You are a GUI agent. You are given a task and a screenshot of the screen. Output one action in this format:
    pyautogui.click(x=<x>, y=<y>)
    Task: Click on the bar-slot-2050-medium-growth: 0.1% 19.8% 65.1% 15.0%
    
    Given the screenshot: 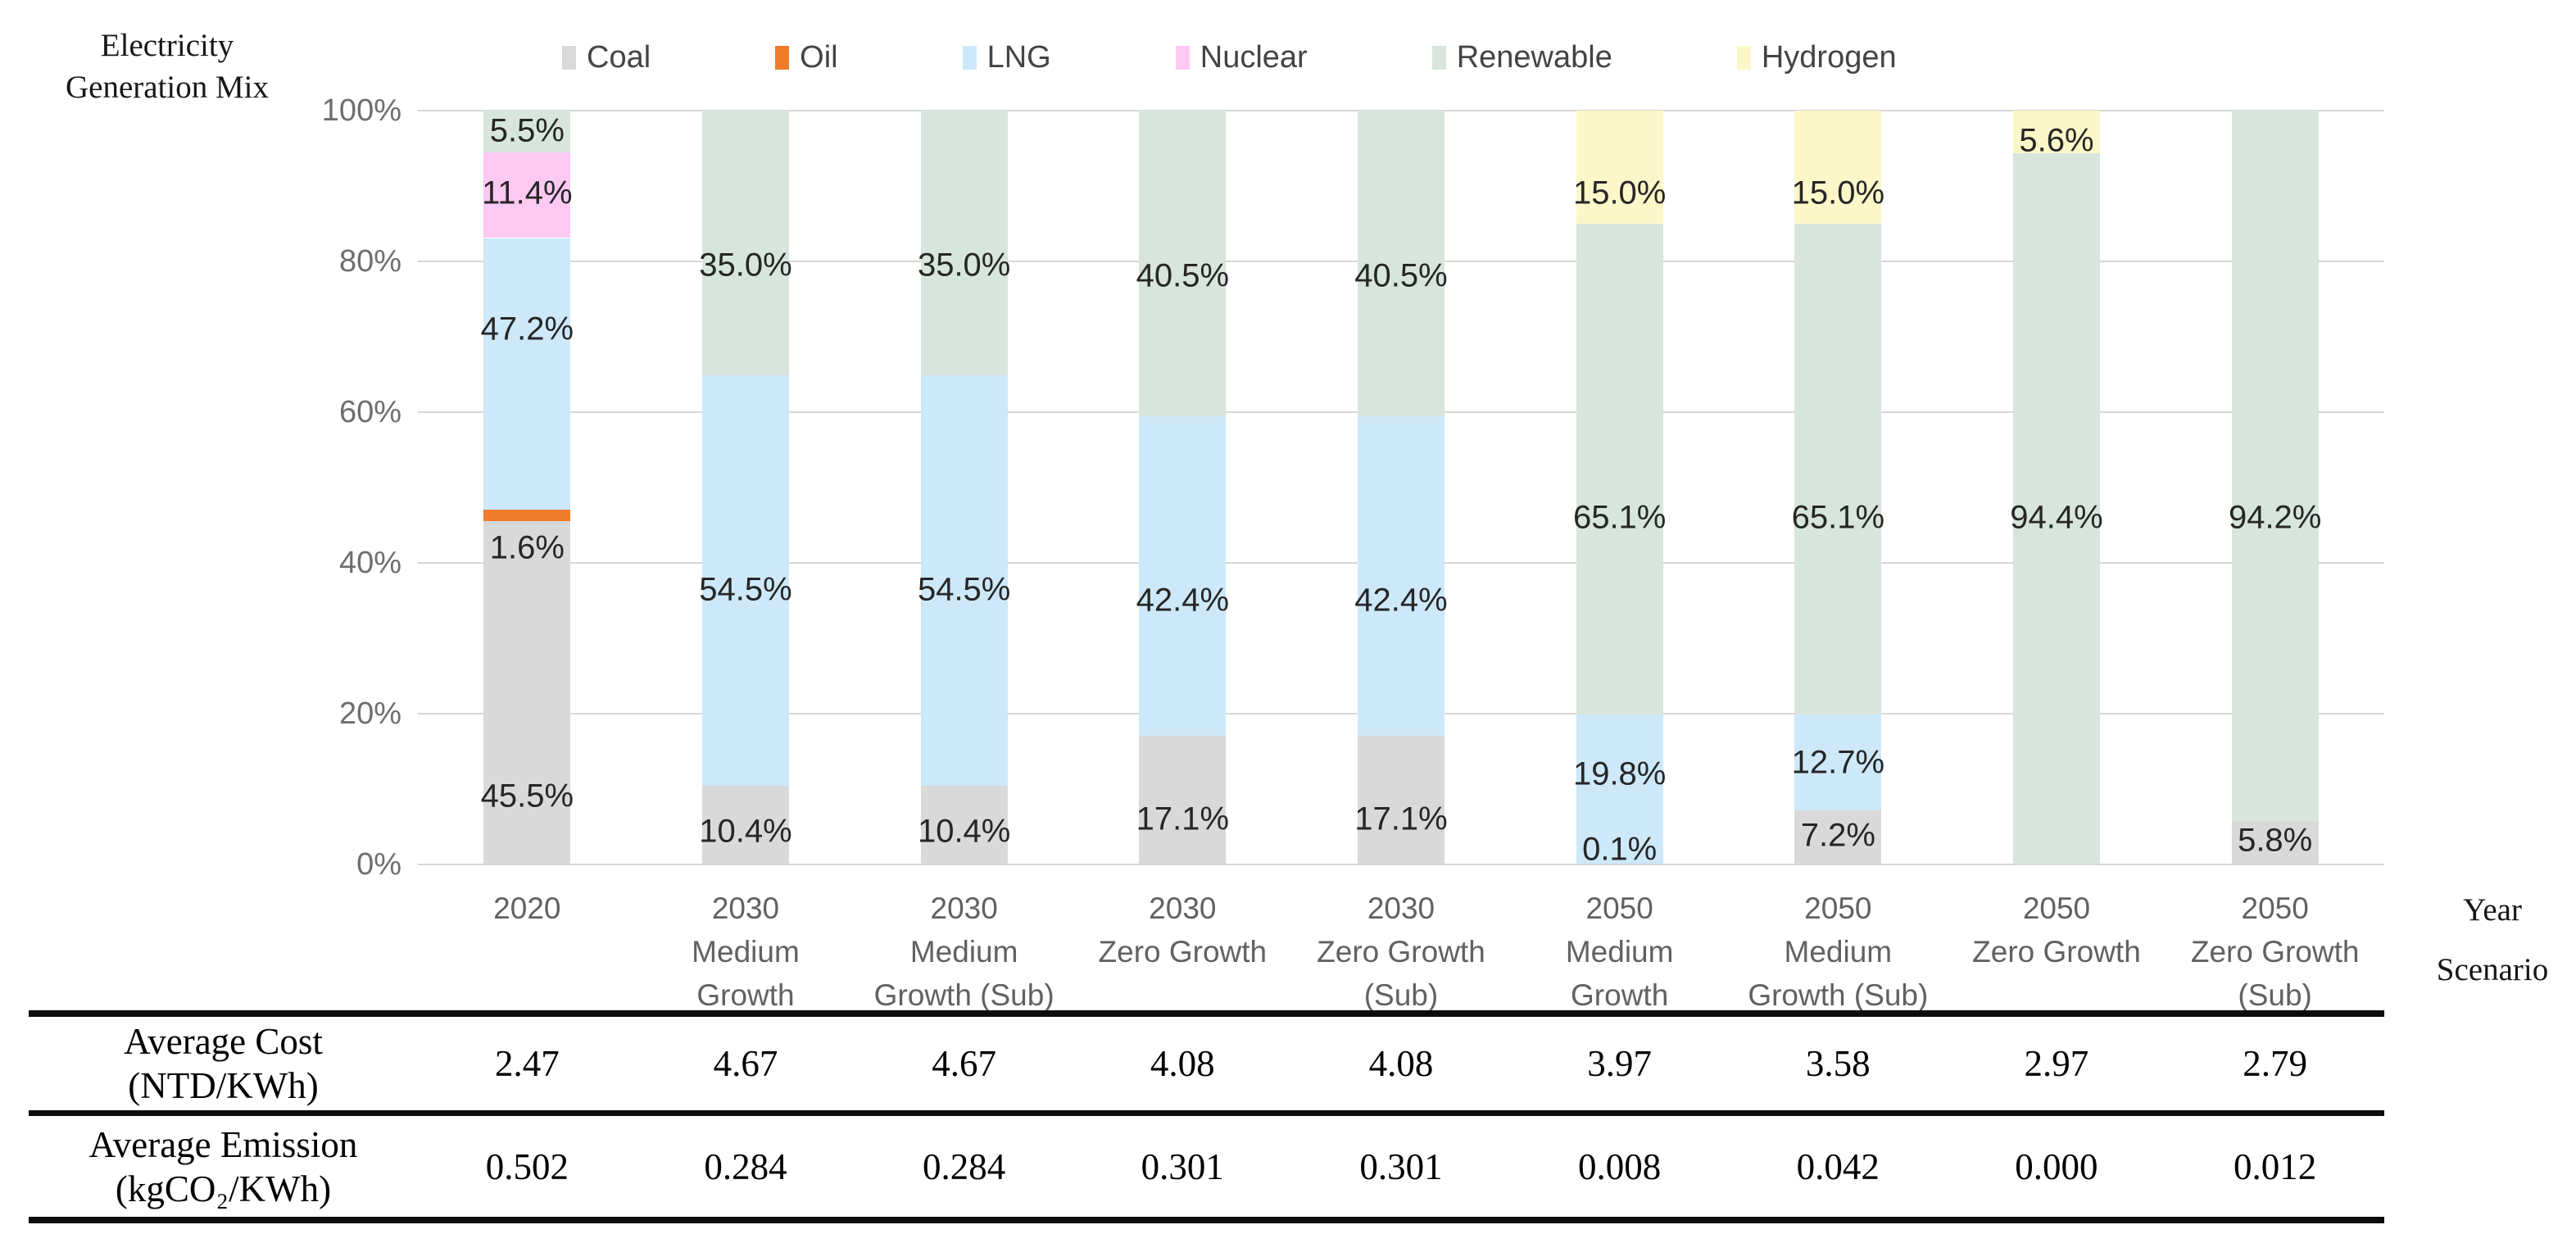 What is the action you would take?
    pyautogui.click(x=1619, y=489)
    